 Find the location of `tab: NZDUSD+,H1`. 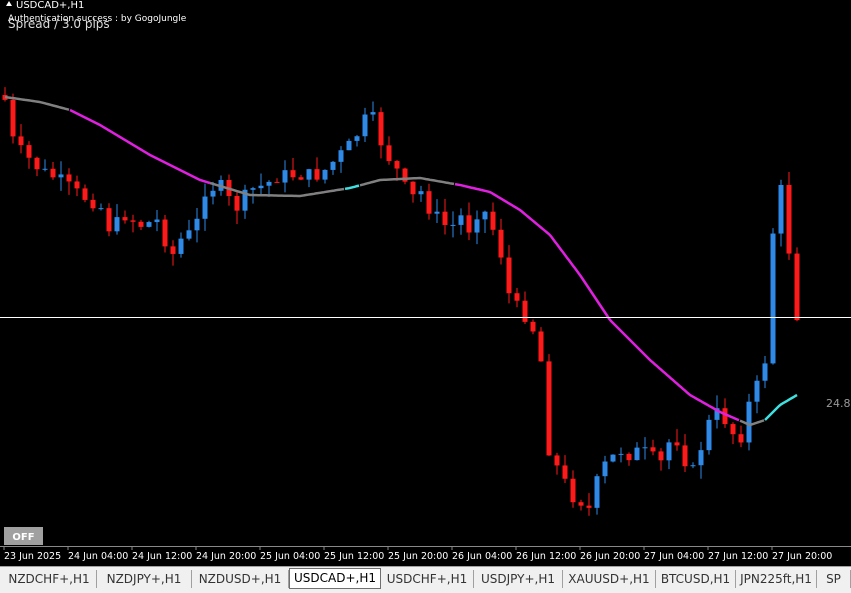

tab: NZDUSD+,H1 is located at coordinates (240, 579).